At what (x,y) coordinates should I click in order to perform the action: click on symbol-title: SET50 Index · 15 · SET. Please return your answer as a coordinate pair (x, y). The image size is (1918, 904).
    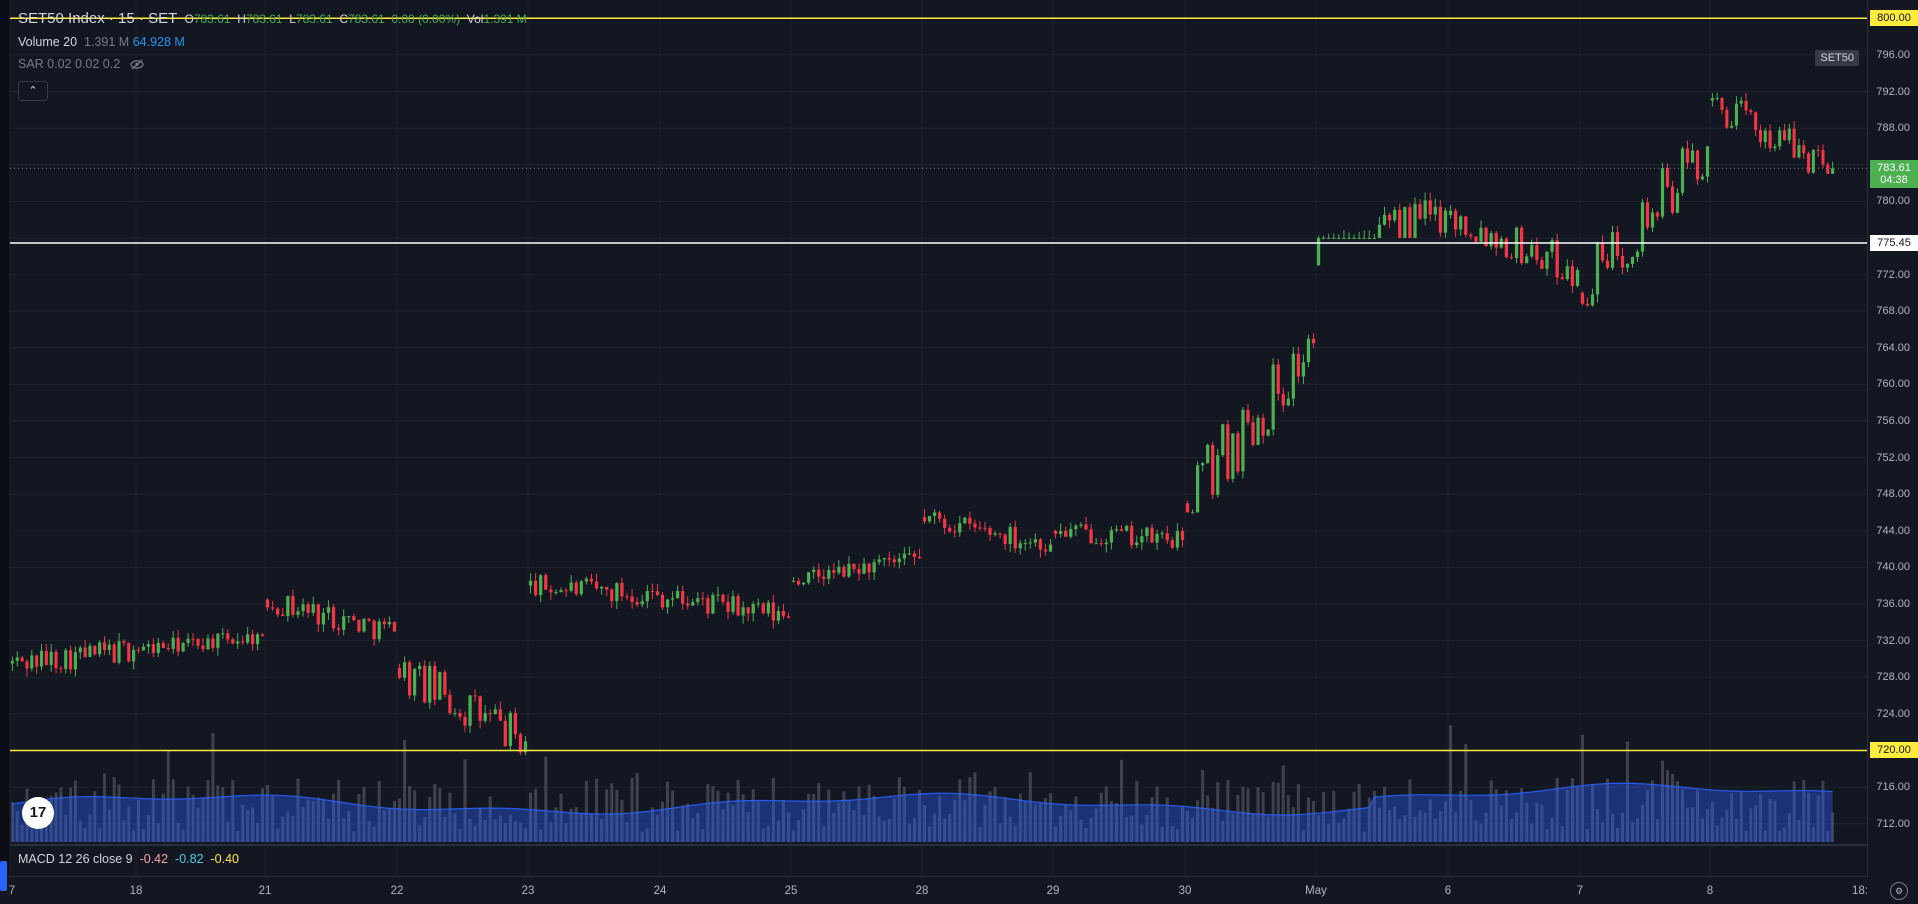
    Looking at the image, I should click on (97, 18).